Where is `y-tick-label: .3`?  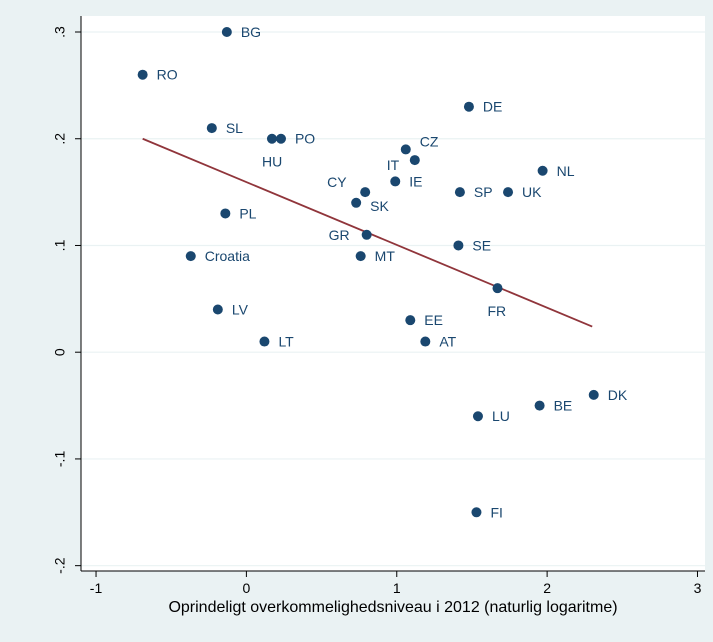 y-tick-label: .3 is located at coordinates (60, 32).